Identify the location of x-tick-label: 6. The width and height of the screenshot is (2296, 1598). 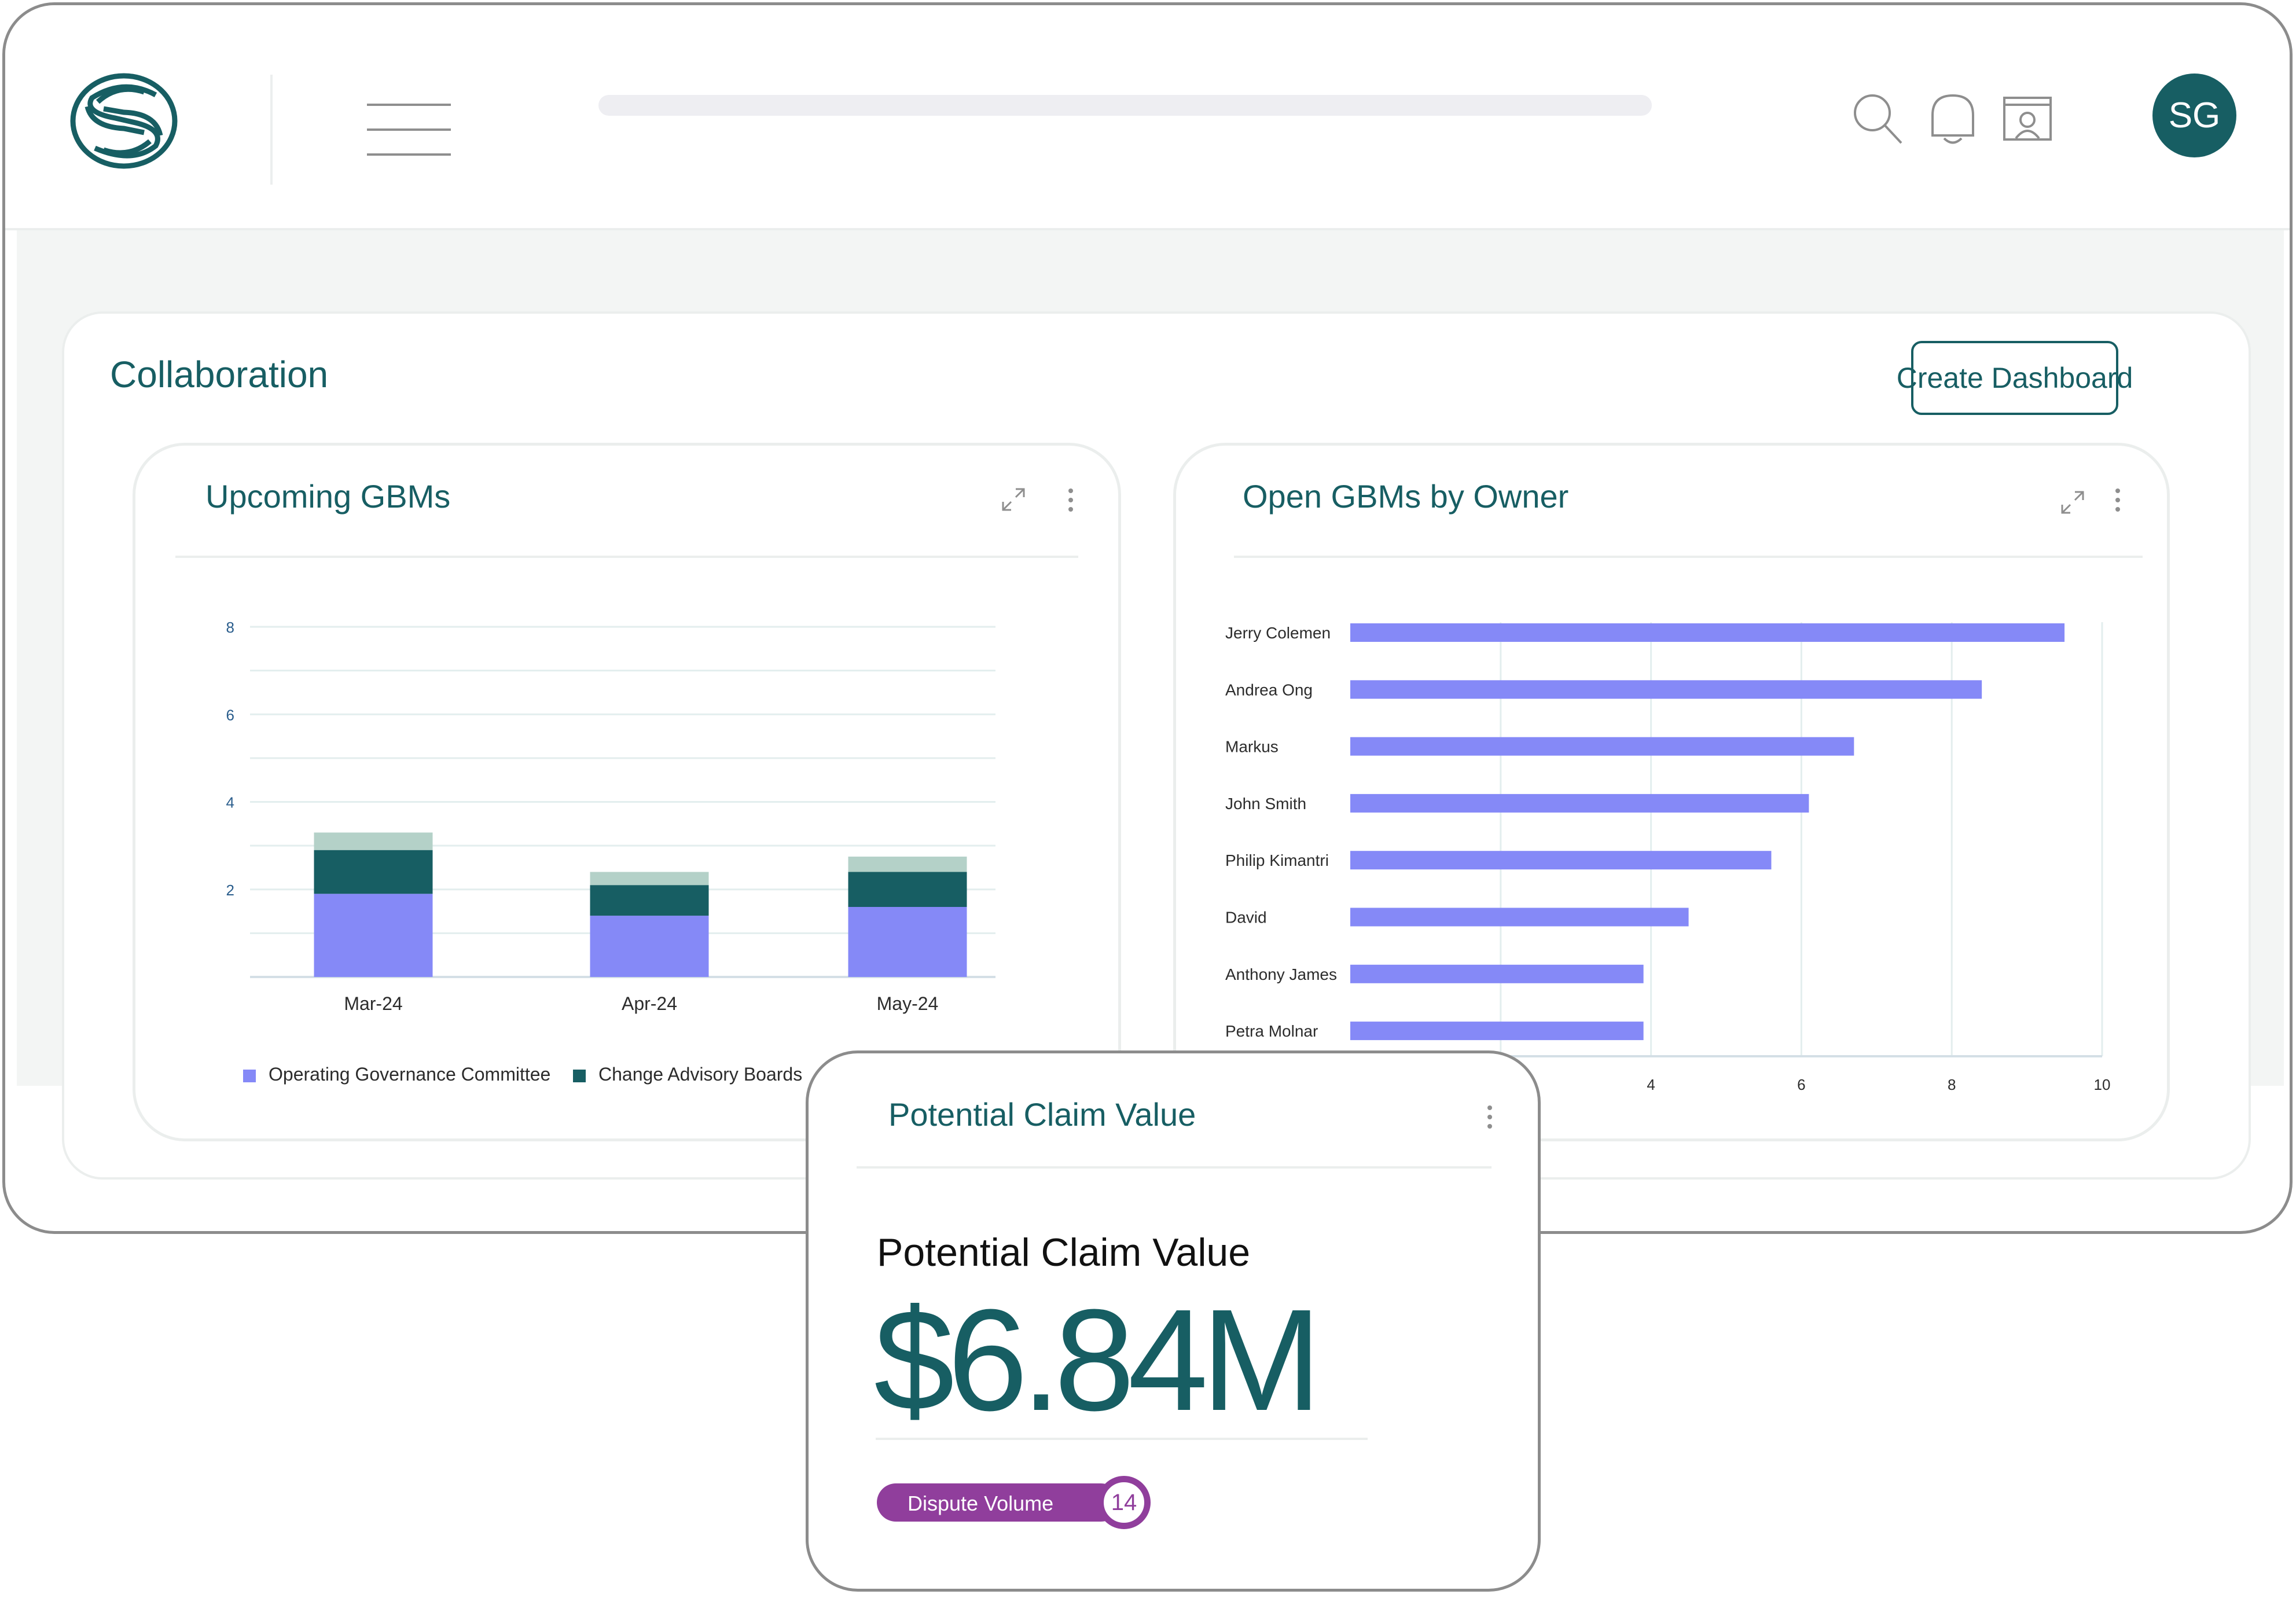
(1801, 1084).